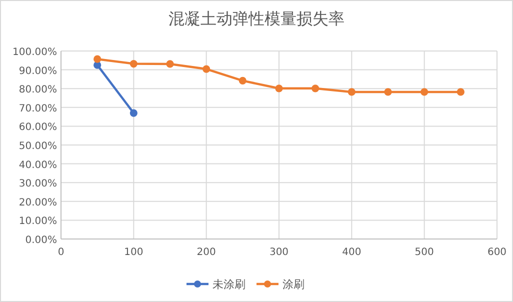 The image size is (513, 302). What do you see at coordinates (37, 202) in the screenshot?
I see `y-tick-label: 20.00%` at bounding box center [37, 202].